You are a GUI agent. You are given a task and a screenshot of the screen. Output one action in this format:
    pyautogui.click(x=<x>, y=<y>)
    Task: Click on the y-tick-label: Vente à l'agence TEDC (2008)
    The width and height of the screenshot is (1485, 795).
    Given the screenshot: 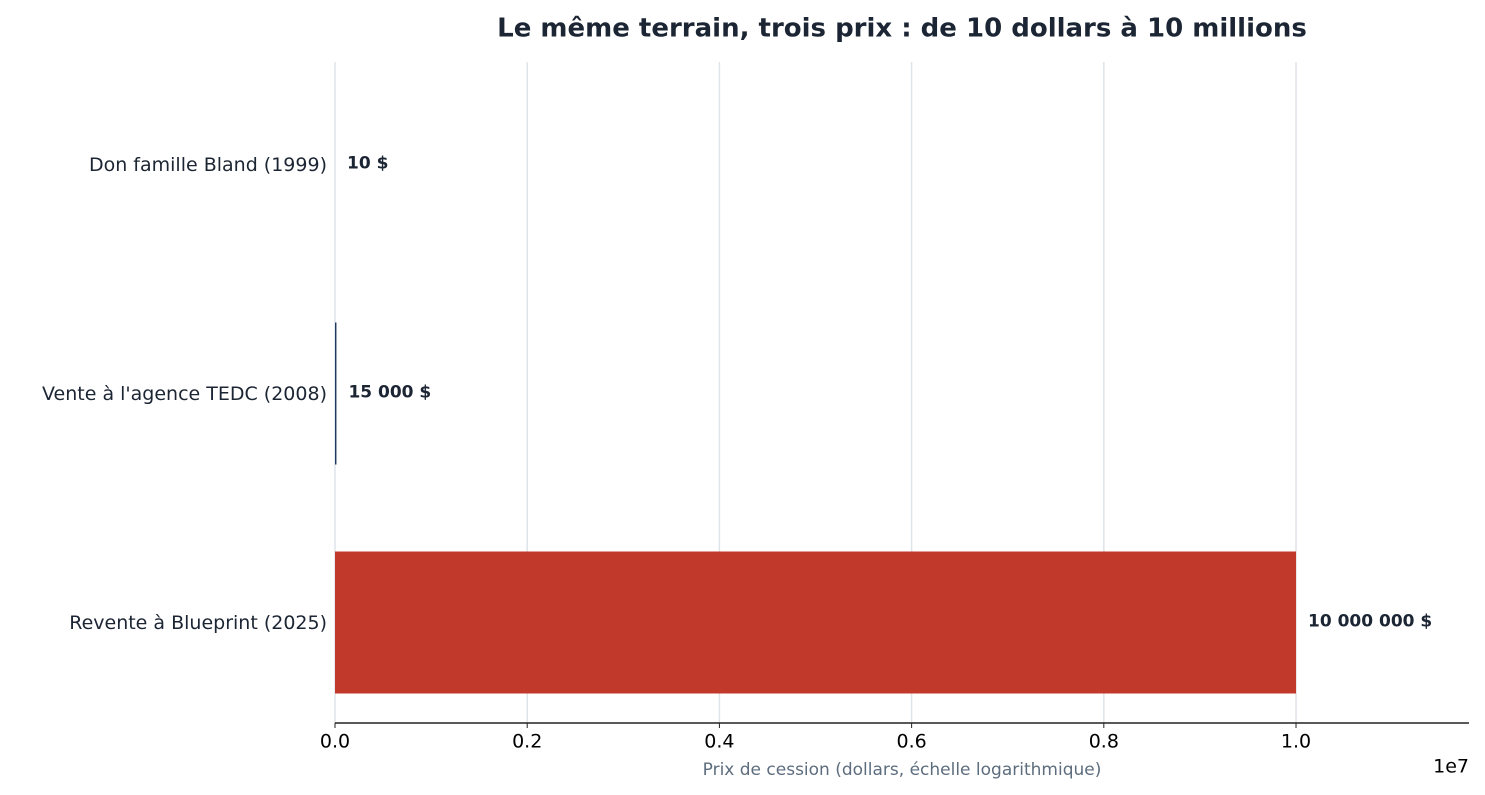 What is the action you would take?
    pyautogui.click(x=184, y=394)
    